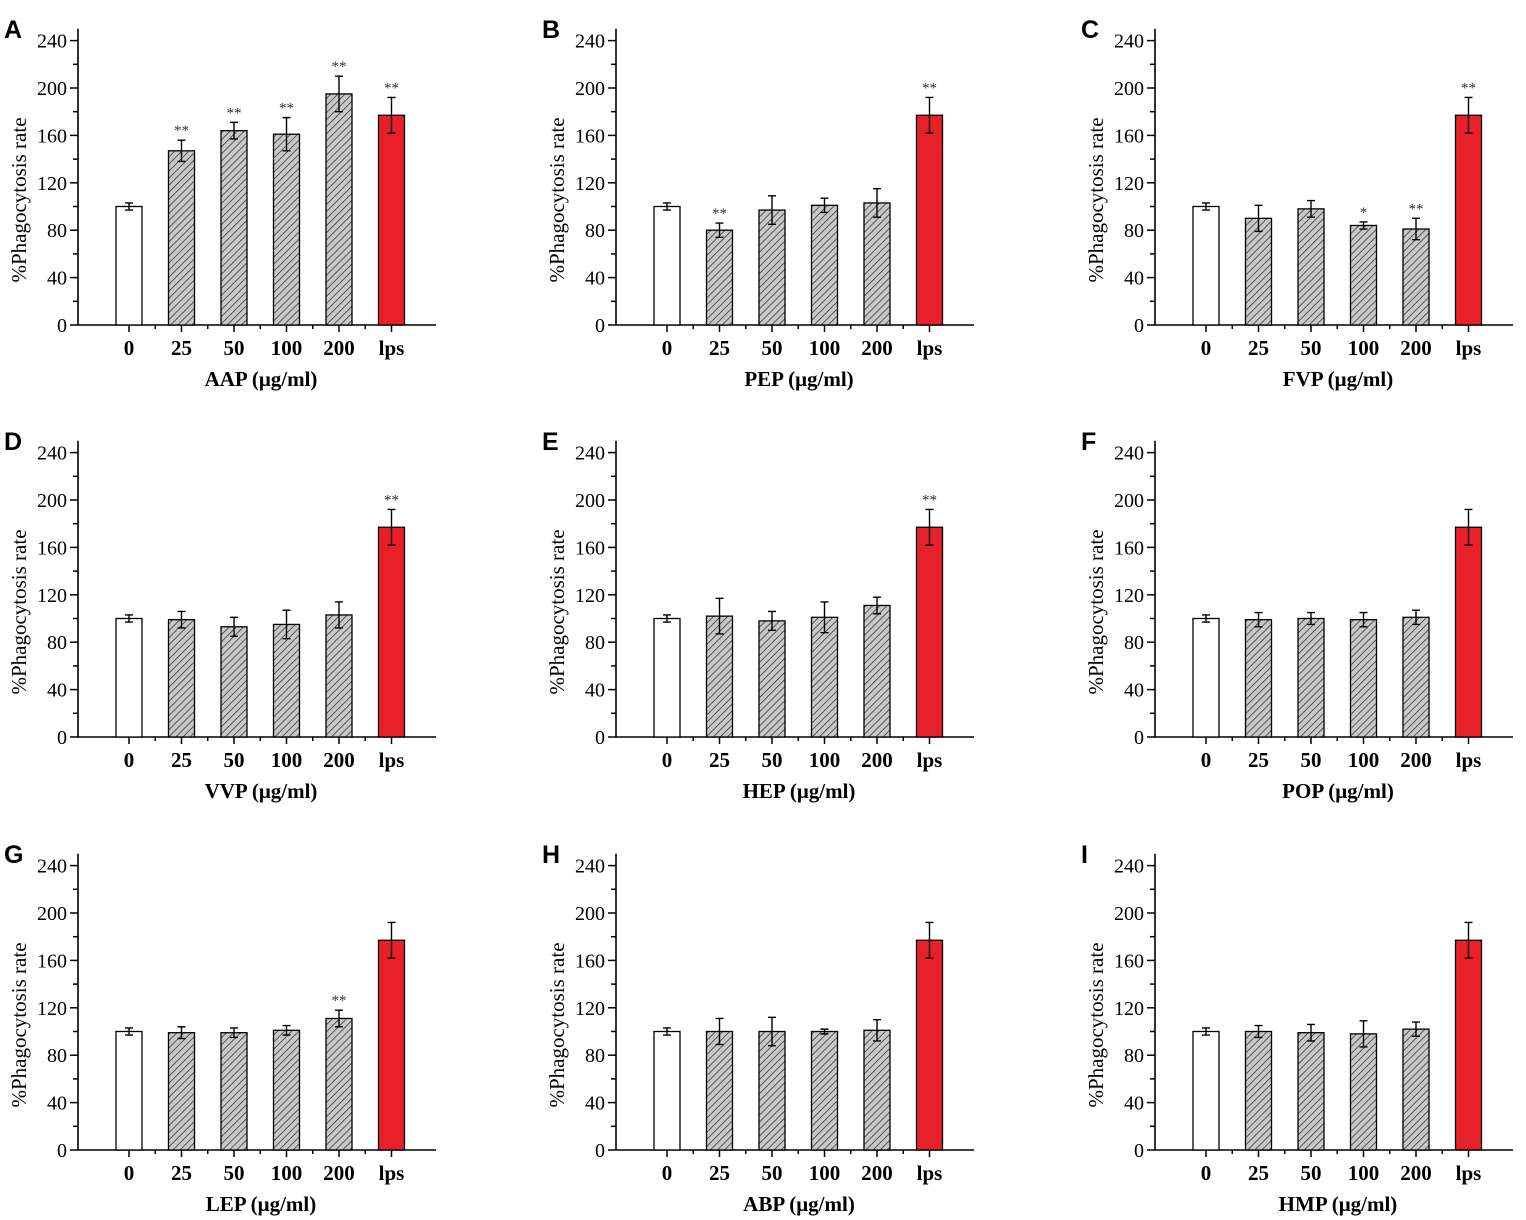 This screenshot has height=1220, width=1526. Describe the element at coordinates (13, 30) in the screenshot. I see `panel-letter: A` at that location.